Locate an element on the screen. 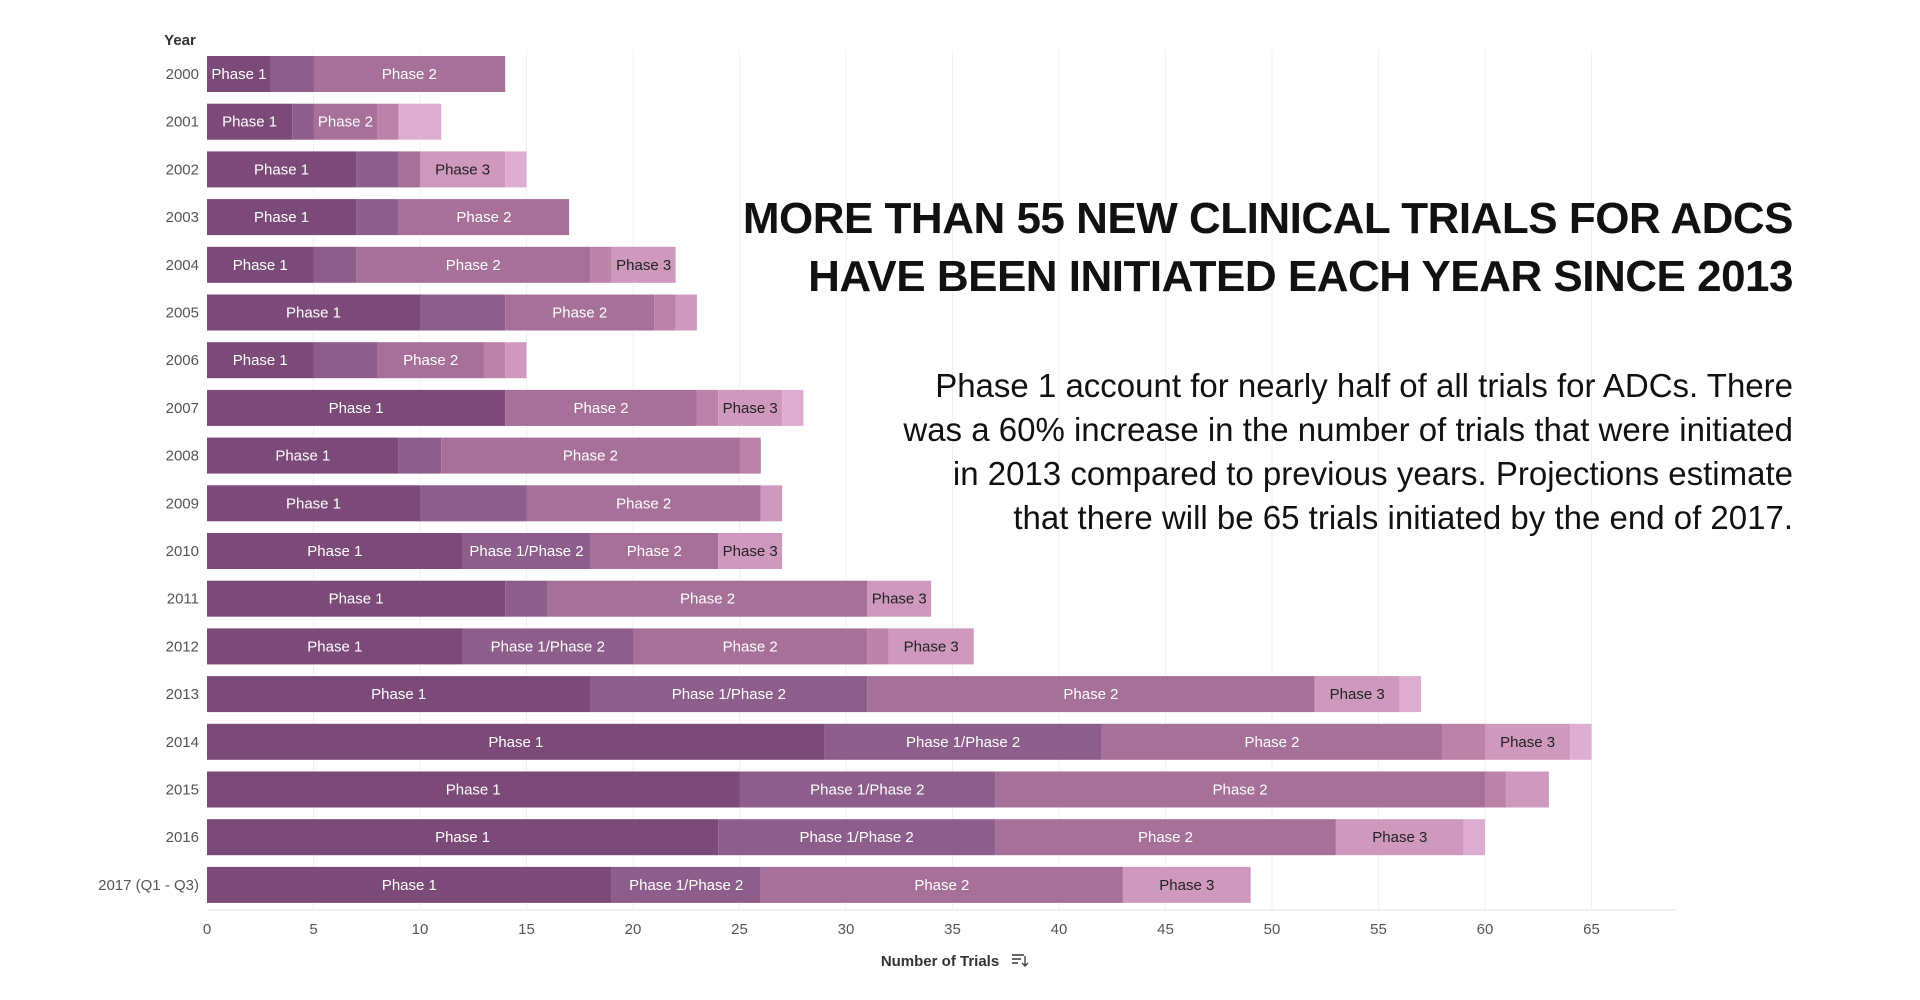 The image size is (1920, 1000). x-tick-label: 25 is located at coordinates (739, 929).